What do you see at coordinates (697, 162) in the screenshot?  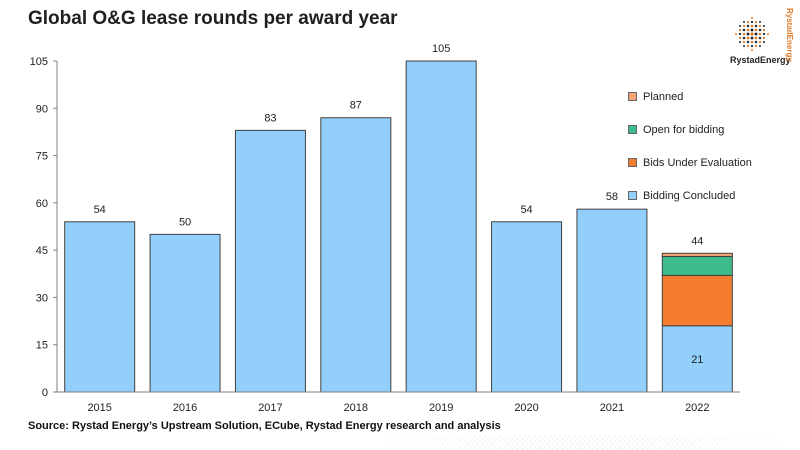 I see `legend-label-bids-under-evaluation: Bids Under Evaluation` at bounding box center [697, 162].